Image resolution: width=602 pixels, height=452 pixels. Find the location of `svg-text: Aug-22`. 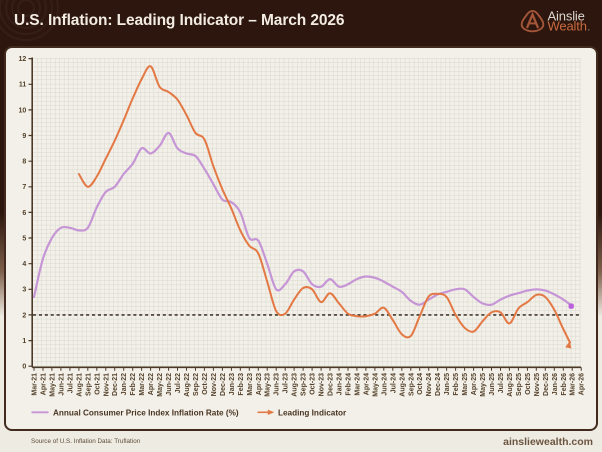

svg-text: Aug-22 is located at coordinates (187, 385).